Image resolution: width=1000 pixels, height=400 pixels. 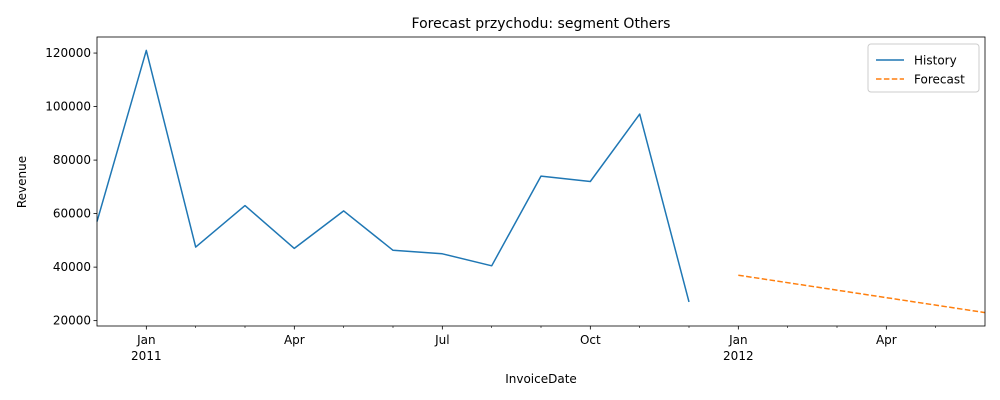 I want to click on y-tick-label: 60000, so click(x=72, y=214).